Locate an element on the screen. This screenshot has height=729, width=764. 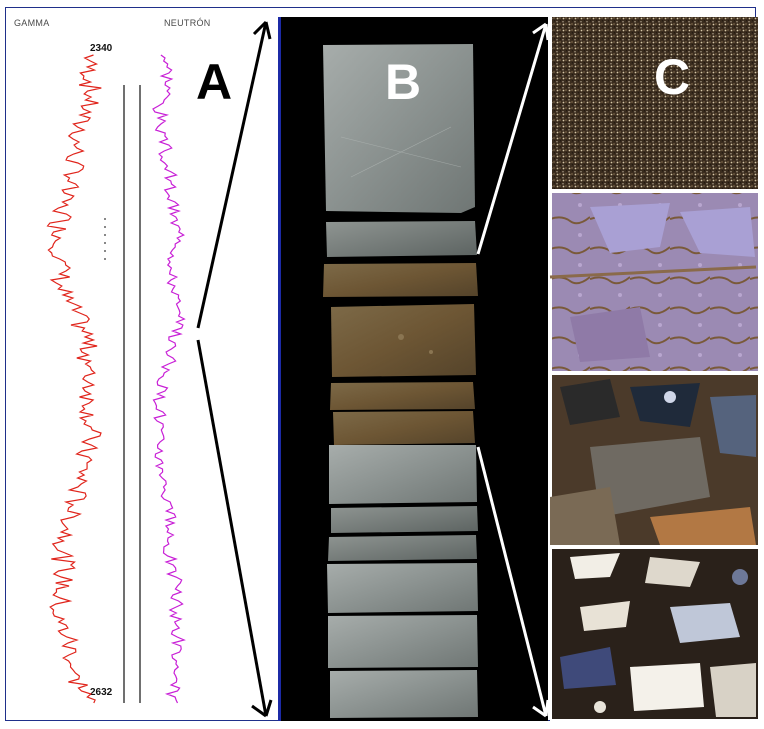
log-to-core-arrow is located at coordinates (234, 369).